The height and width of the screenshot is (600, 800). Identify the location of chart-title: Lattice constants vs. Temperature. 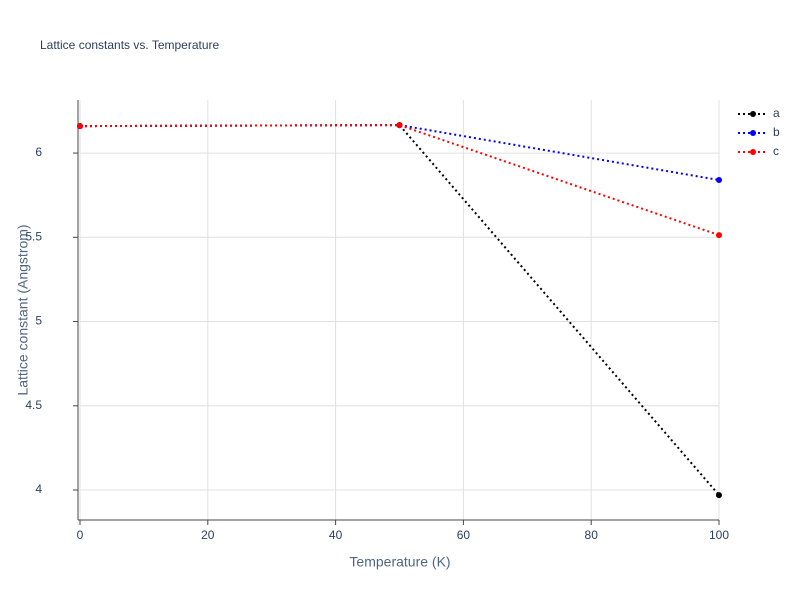
(130, 45).